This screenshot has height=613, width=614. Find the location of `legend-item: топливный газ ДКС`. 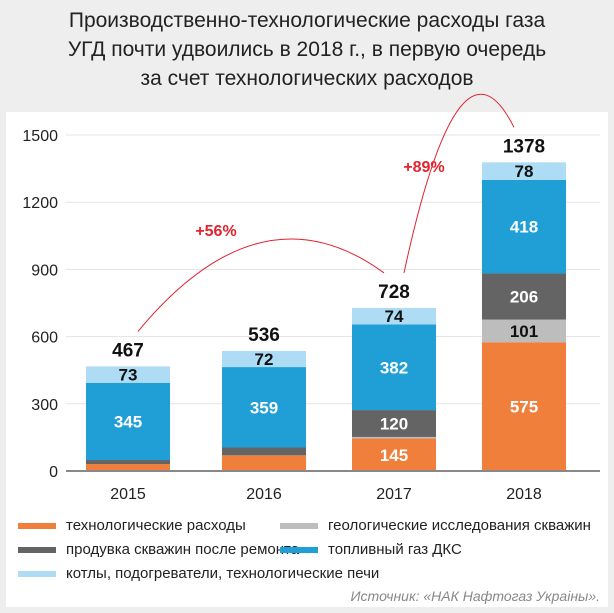

legend-item: топливный газ ДКС is located at coordinates (371, 549).